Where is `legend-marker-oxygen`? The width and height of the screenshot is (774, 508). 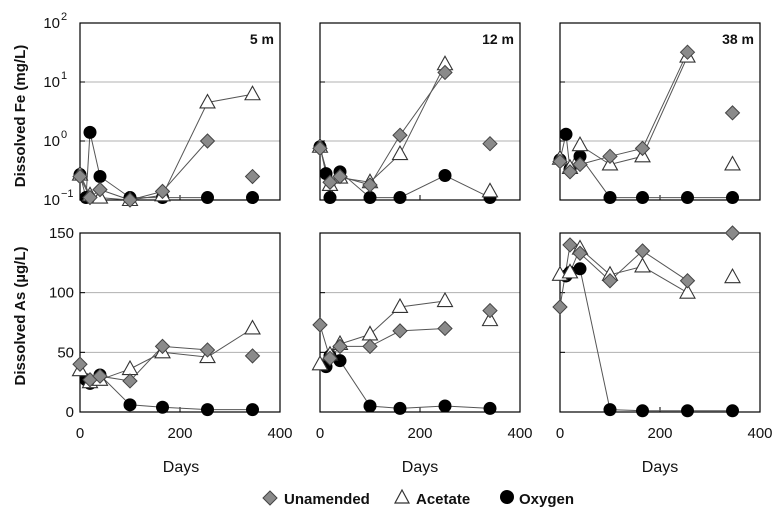 legend-marker-oxygen is located at coordinates (507, 497).